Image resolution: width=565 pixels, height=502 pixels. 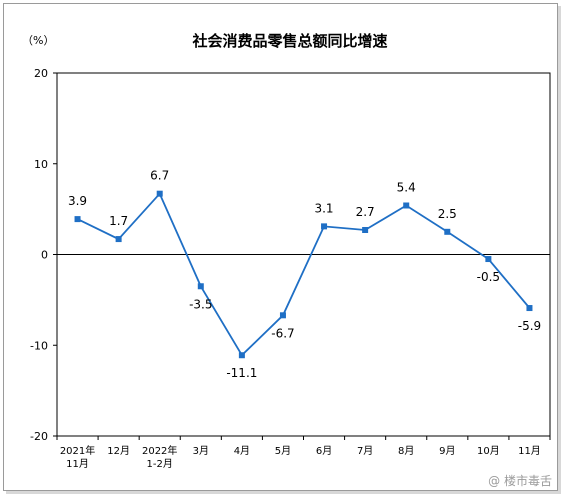 What do you see at coordinates (38, 40) in the screenshot?
I see `y-axis-unit-label: （%）` at bounding box center [38, 40].